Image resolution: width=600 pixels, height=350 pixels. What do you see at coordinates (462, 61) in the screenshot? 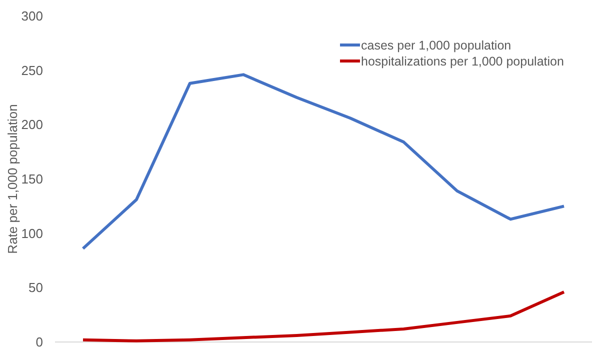
I see `legend-label: hospitalizations per 1,000 population` at bounding box center [462, 61].